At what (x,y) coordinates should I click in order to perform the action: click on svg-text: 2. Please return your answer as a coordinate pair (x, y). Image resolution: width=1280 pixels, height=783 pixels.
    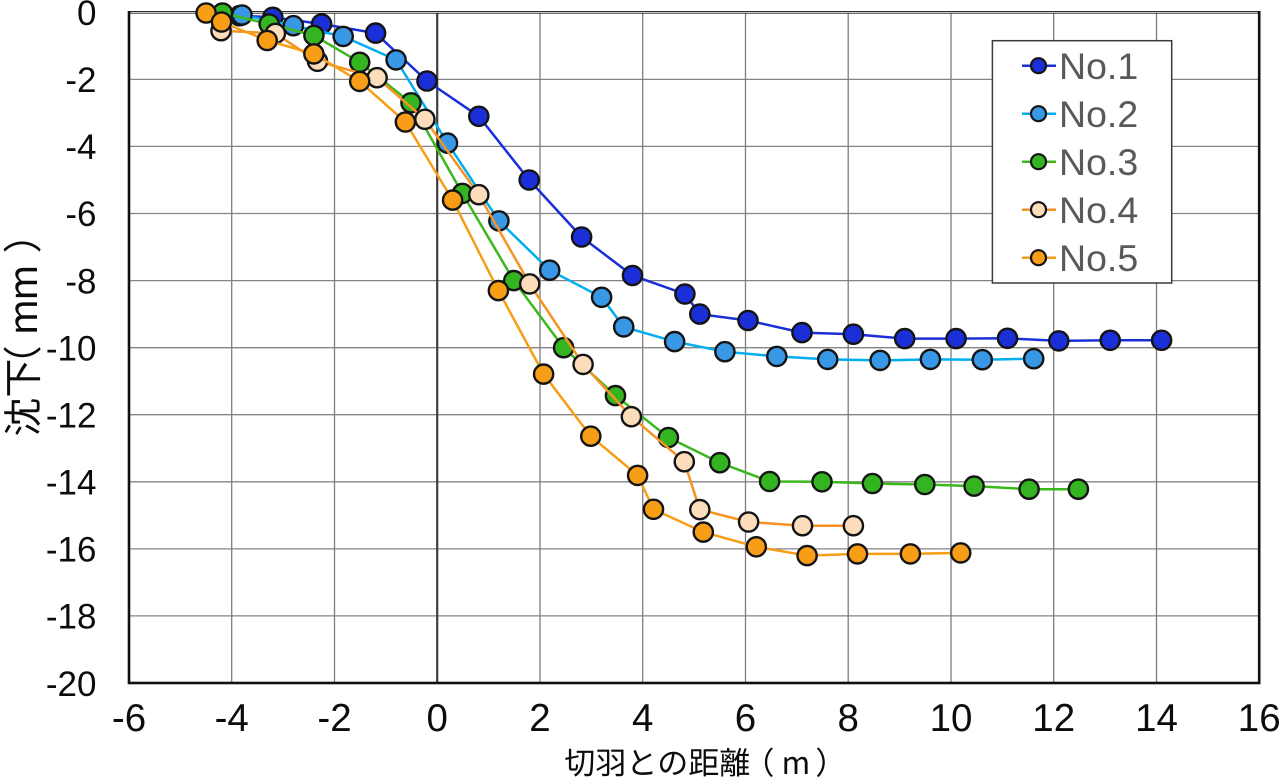
    Looking at the image, I should click on (539, 718).